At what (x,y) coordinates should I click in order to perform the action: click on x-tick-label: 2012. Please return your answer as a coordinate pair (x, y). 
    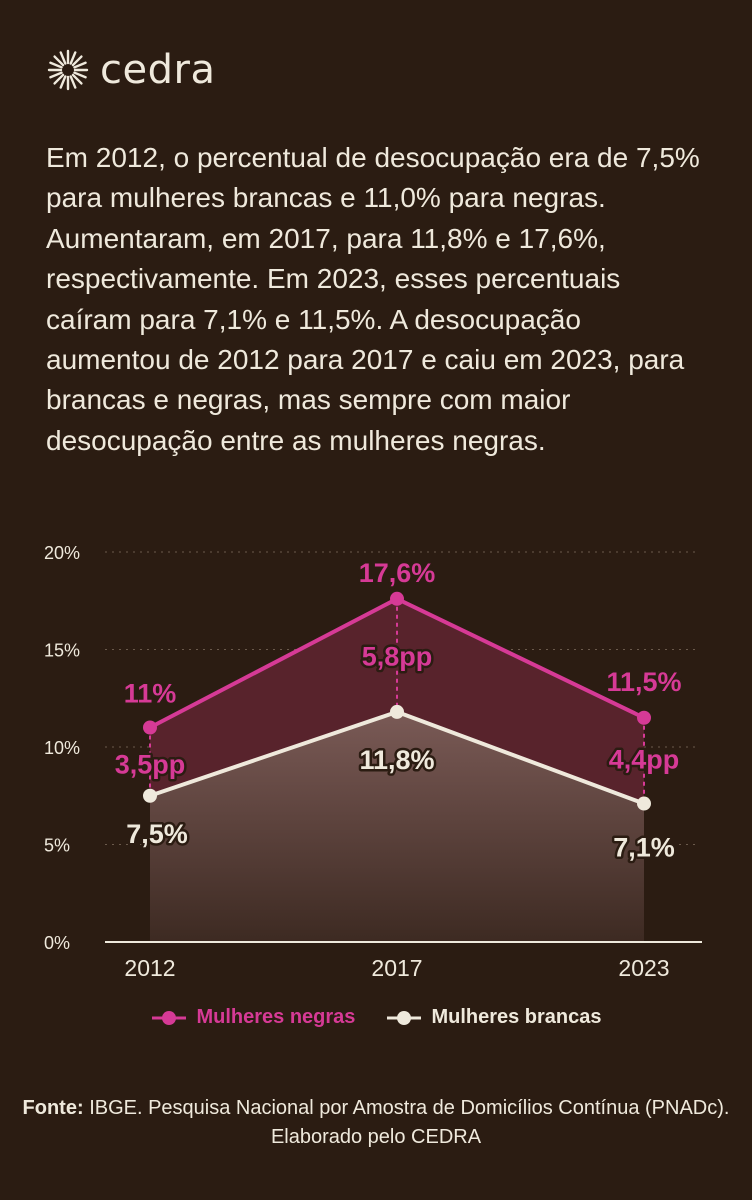
    Looking at the image, I should click on (149, 968).